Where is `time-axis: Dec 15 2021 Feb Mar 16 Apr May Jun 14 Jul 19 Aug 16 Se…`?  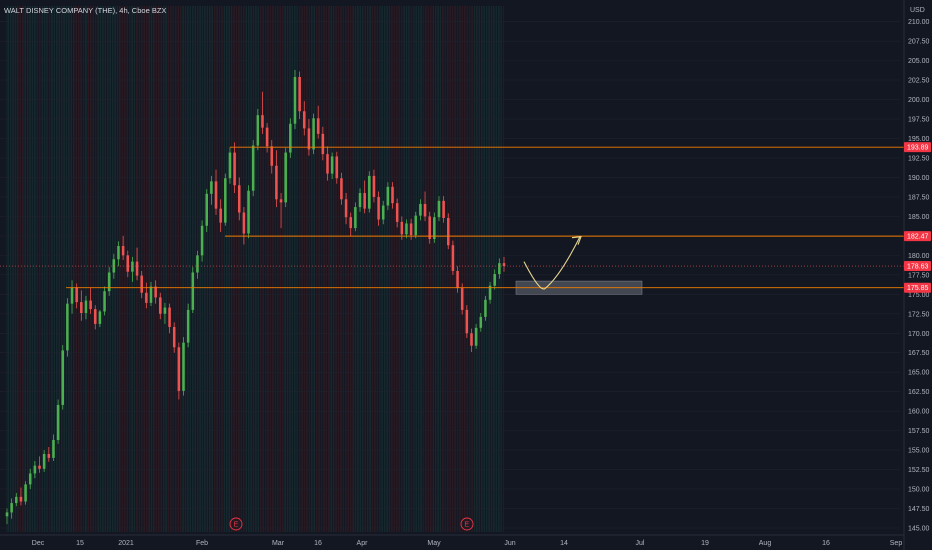 time-axis: Dec 15 2021 Feb Mar 16 Apr May Jun 14 Jul 19 Aug 16 Se… is located at coordinates (452, 540).